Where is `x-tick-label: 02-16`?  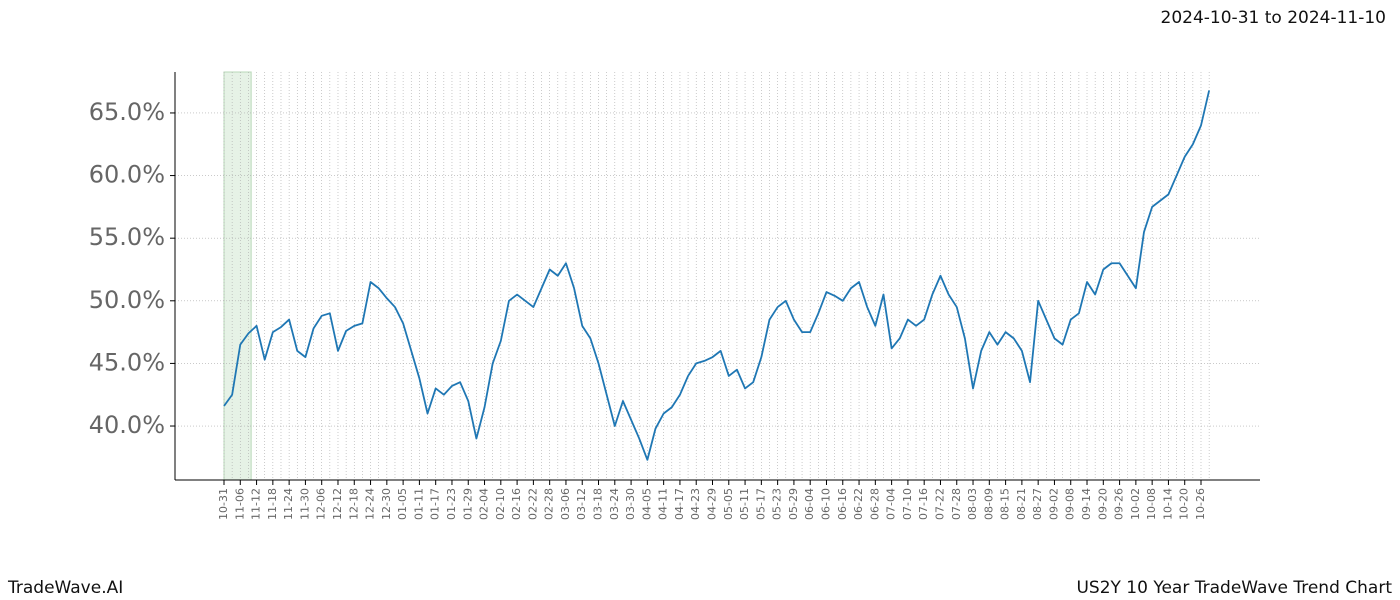 x-tick-label: 02-16 is located at coordinates (516, 504).